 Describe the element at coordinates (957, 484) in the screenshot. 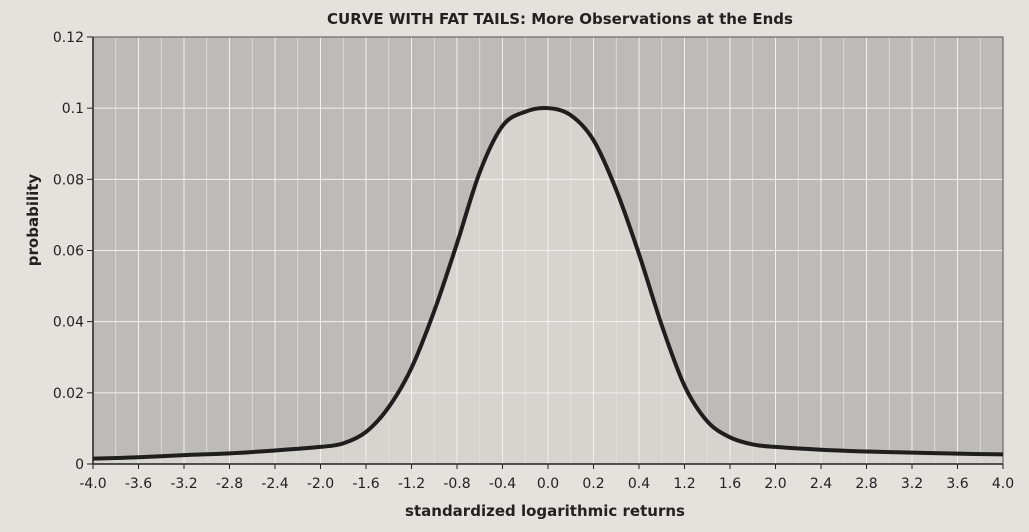

I see `x-tick-label: 3.6` at that location.